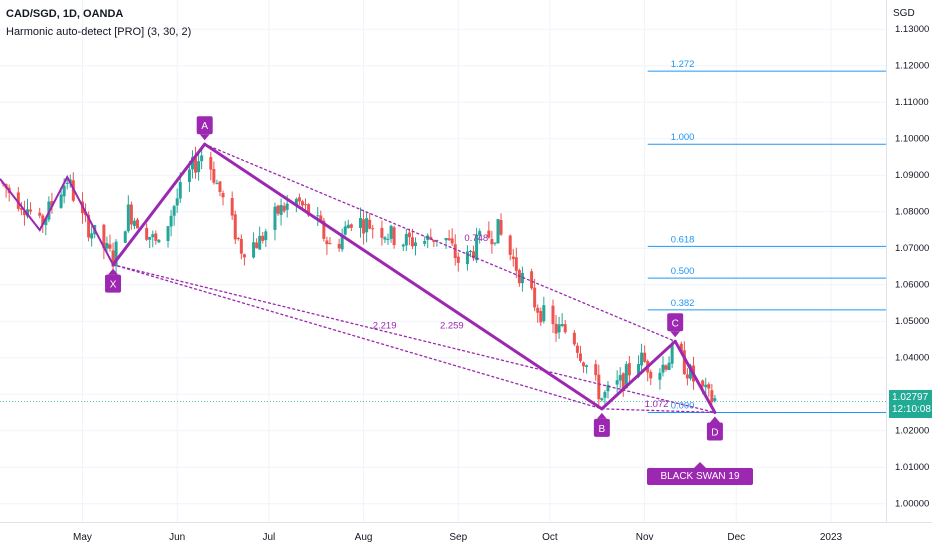 The width and height of the screenshot is (932, 550). What do you see at coordinates (912, 321) in the screenshot?
I see `y-tick-label: 1.05000` at bounding box center [912, 321].